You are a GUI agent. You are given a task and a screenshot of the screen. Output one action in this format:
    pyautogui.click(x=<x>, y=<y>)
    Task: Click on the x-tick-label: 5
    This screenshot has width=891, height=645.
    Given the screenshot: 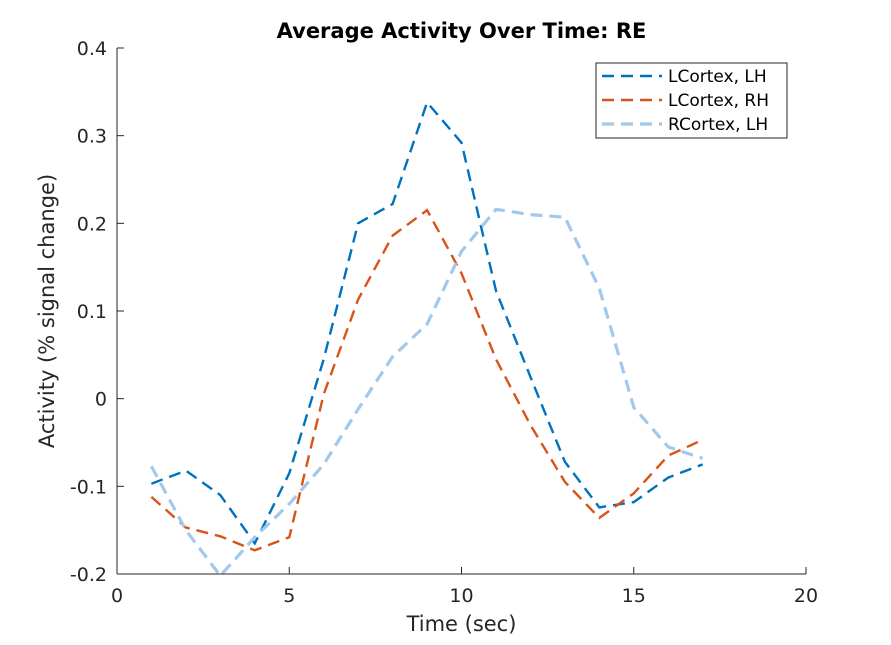 What is the action you would take?
    pyautogui.click(x=289, y=596)
    